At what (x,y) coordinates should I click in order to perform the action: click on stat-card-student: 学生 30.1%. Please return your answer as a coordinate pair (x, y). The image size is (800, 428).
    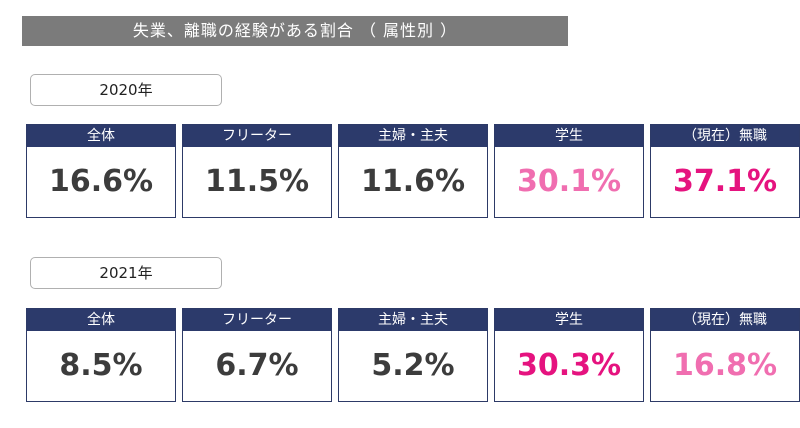
    Looking at the image, I should click on (569, 171).